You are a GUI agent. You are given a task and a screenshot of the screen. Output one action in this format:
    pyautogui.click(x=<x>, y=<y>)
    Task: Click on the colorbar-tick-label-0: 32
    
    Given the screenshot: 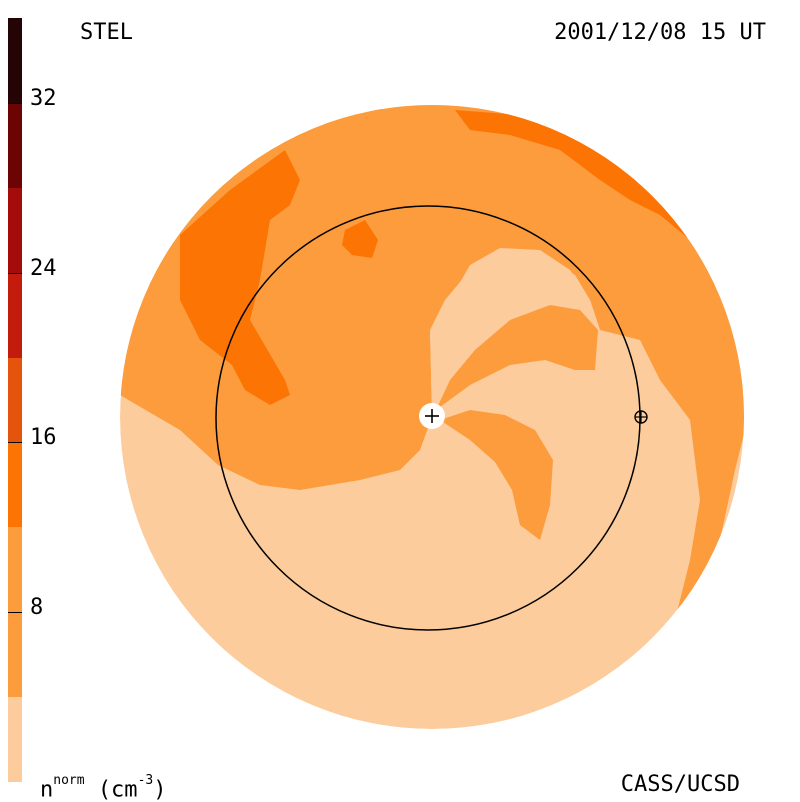 What is the action you would take?
    pyautogui.click(x=43, y=98)
    